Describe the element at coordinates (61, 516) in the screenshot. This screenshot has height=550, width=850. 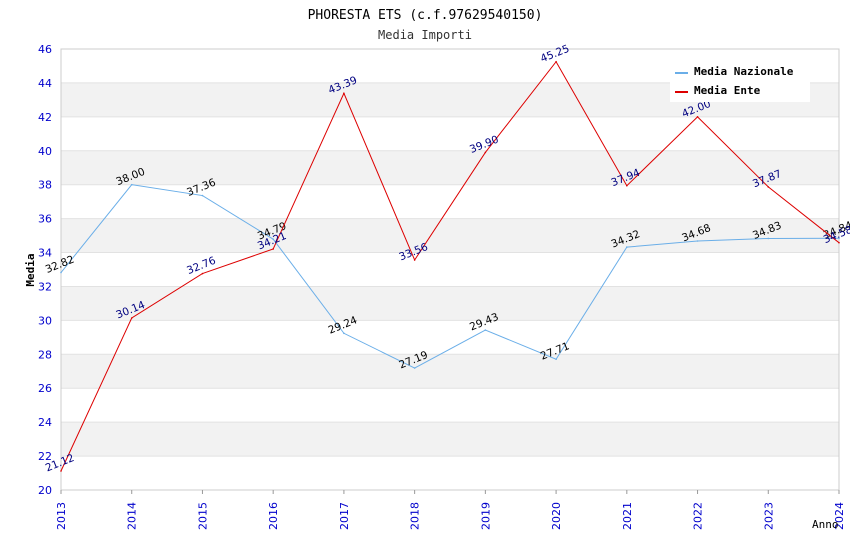
I see `x-tick-label: 2013` at that location.